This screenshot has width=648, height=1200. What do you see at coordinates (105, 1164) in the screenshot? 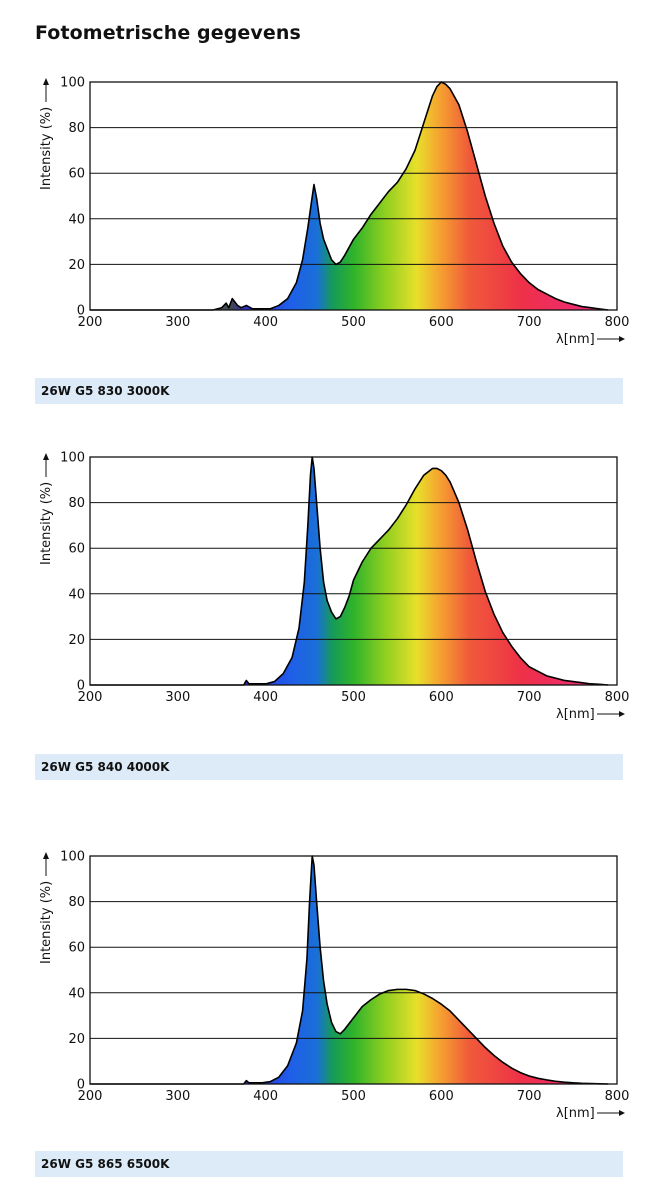
I see `caption-text-865: 26W G5 865 6500K` at bounding box center [105, 1164].